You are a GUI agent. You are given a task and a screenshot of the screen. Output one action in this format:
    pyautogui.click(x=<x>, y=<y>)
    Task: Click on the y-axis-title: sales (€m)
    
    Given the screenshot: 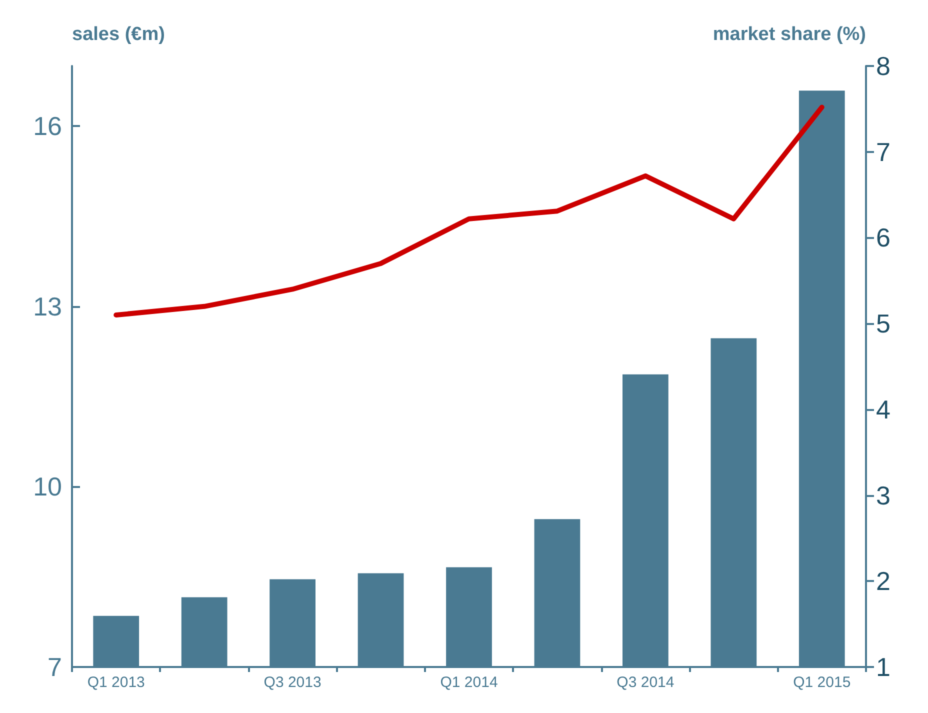 What is the action you would take?
    pyautogui.click(x=118, y=34)
    